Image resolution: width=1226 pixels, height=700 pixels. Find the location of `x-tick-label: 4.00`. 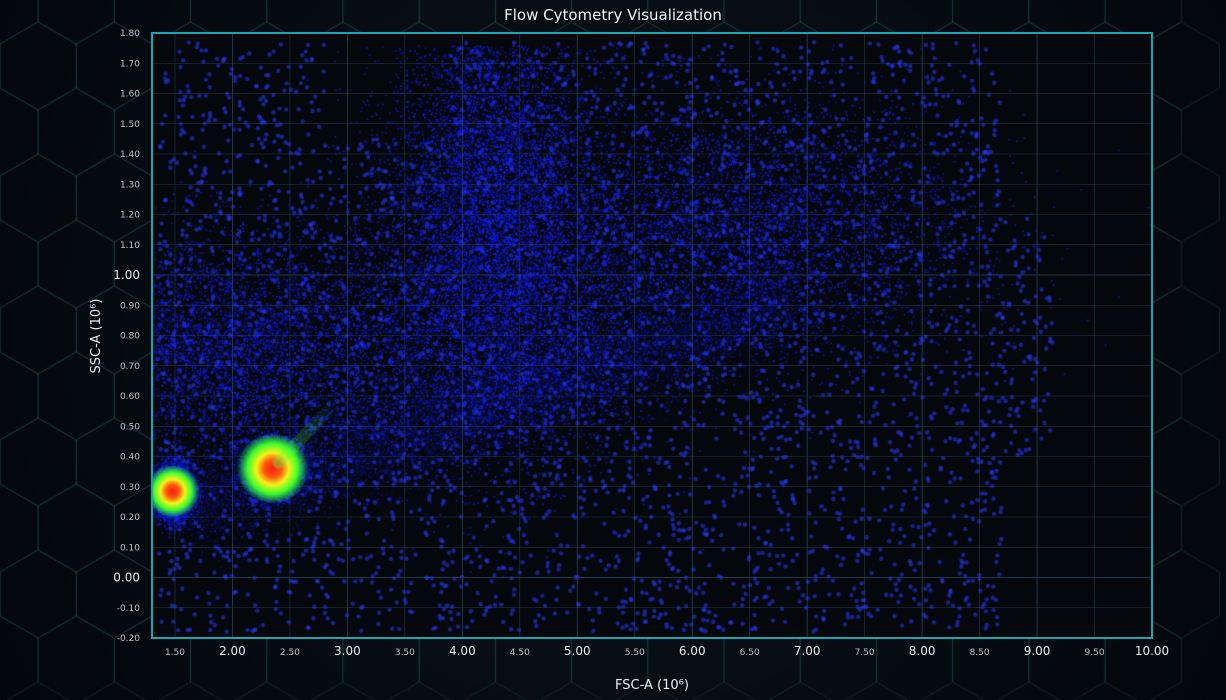

x-tick-label: 4.00 is located at coordinates (462, 651).